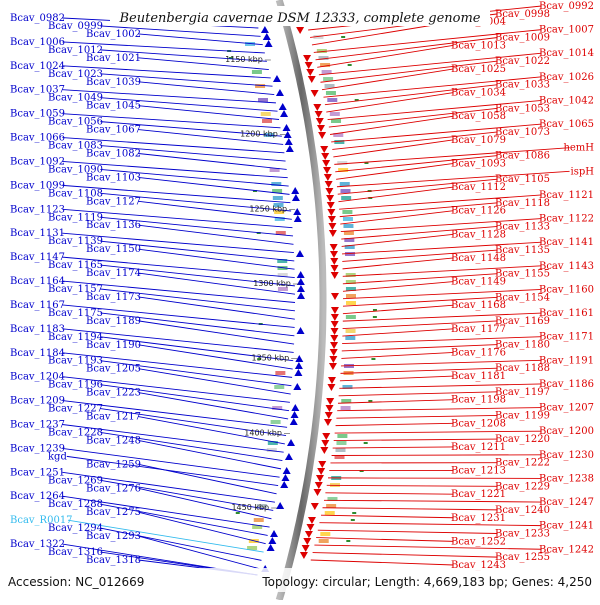  What do you see at coordinates (478, 69) in the screenshot?
I see `right-gene-label: Bcav_1025` at bounding box center [478, 69].